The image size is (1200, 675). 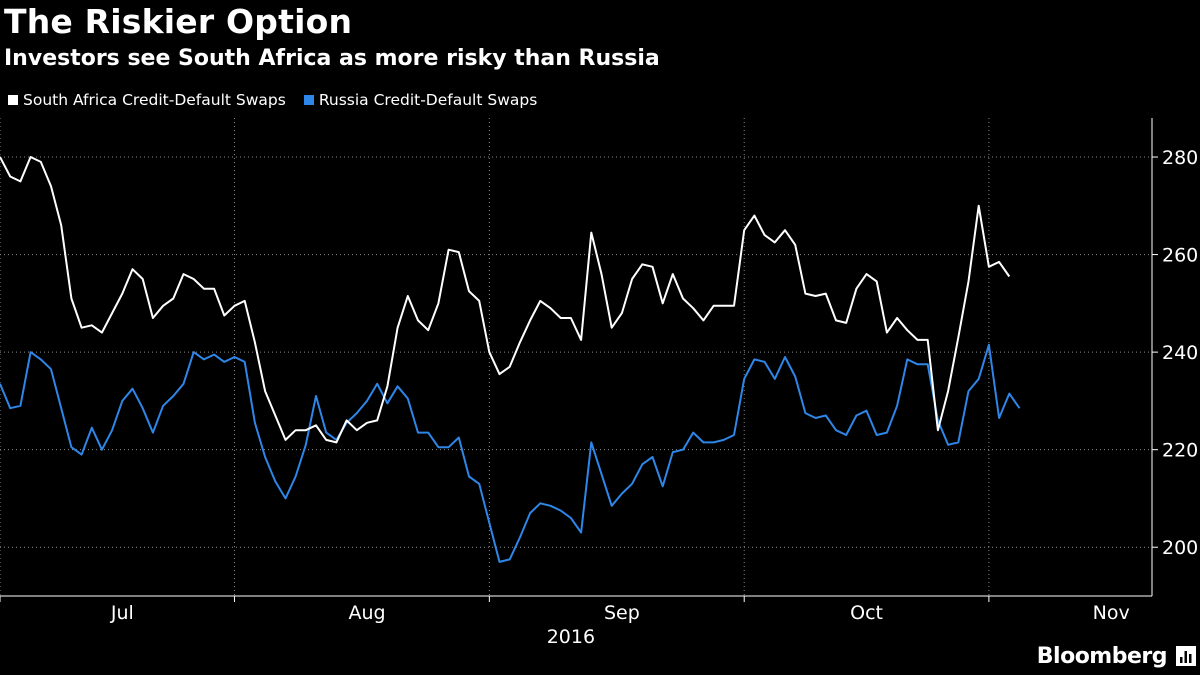 What do you see at coordinates (178, 21) in the screenshot?
I see `chart-title: The Riskier Option` at bounding box center [178, 21].